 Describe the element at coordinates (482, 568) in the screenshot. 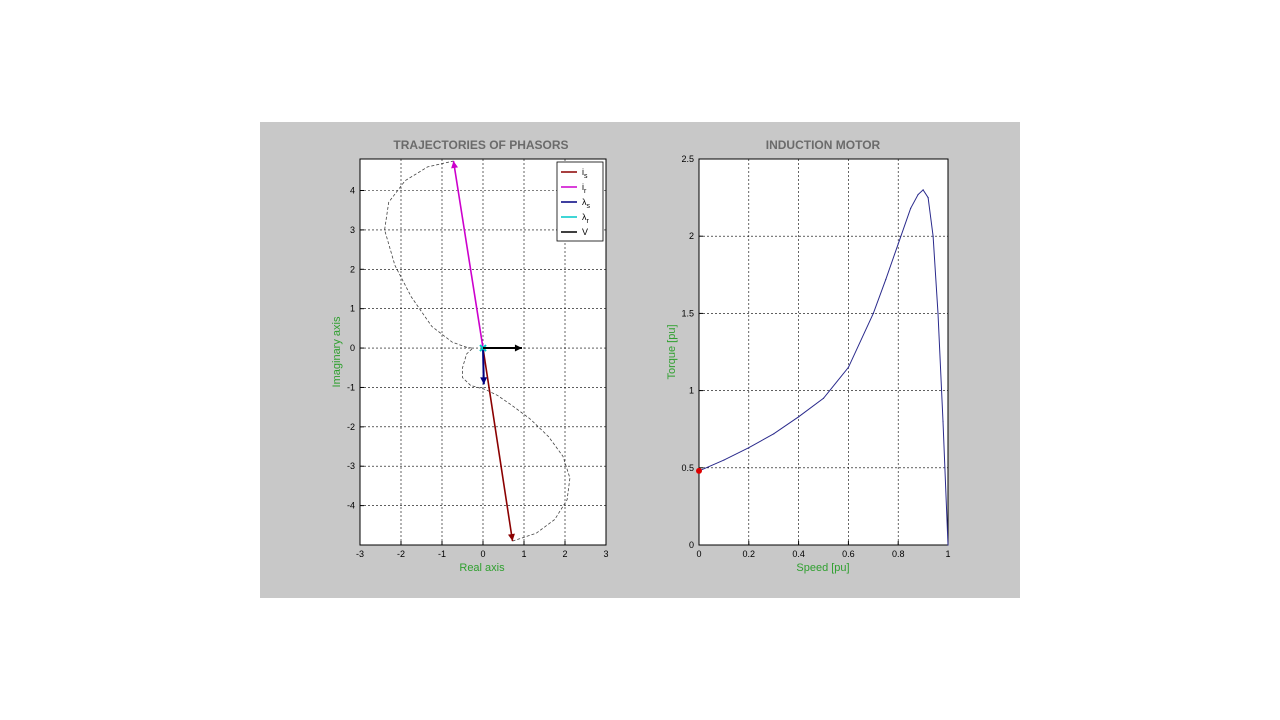

I see `phasor-xlabel: Real axis` at that location.